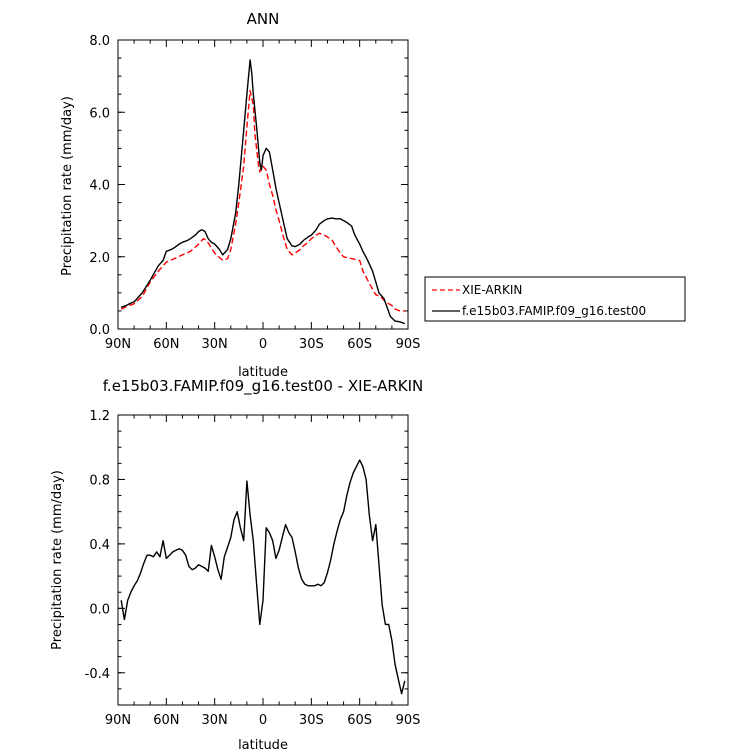 This screenshot has width=733, height=755. What do you see at coordinates (492, 290) in the screenshot?
I see `legend-label-xie-arkin: XIE-ARKIN` at bounding box center [492, 290].